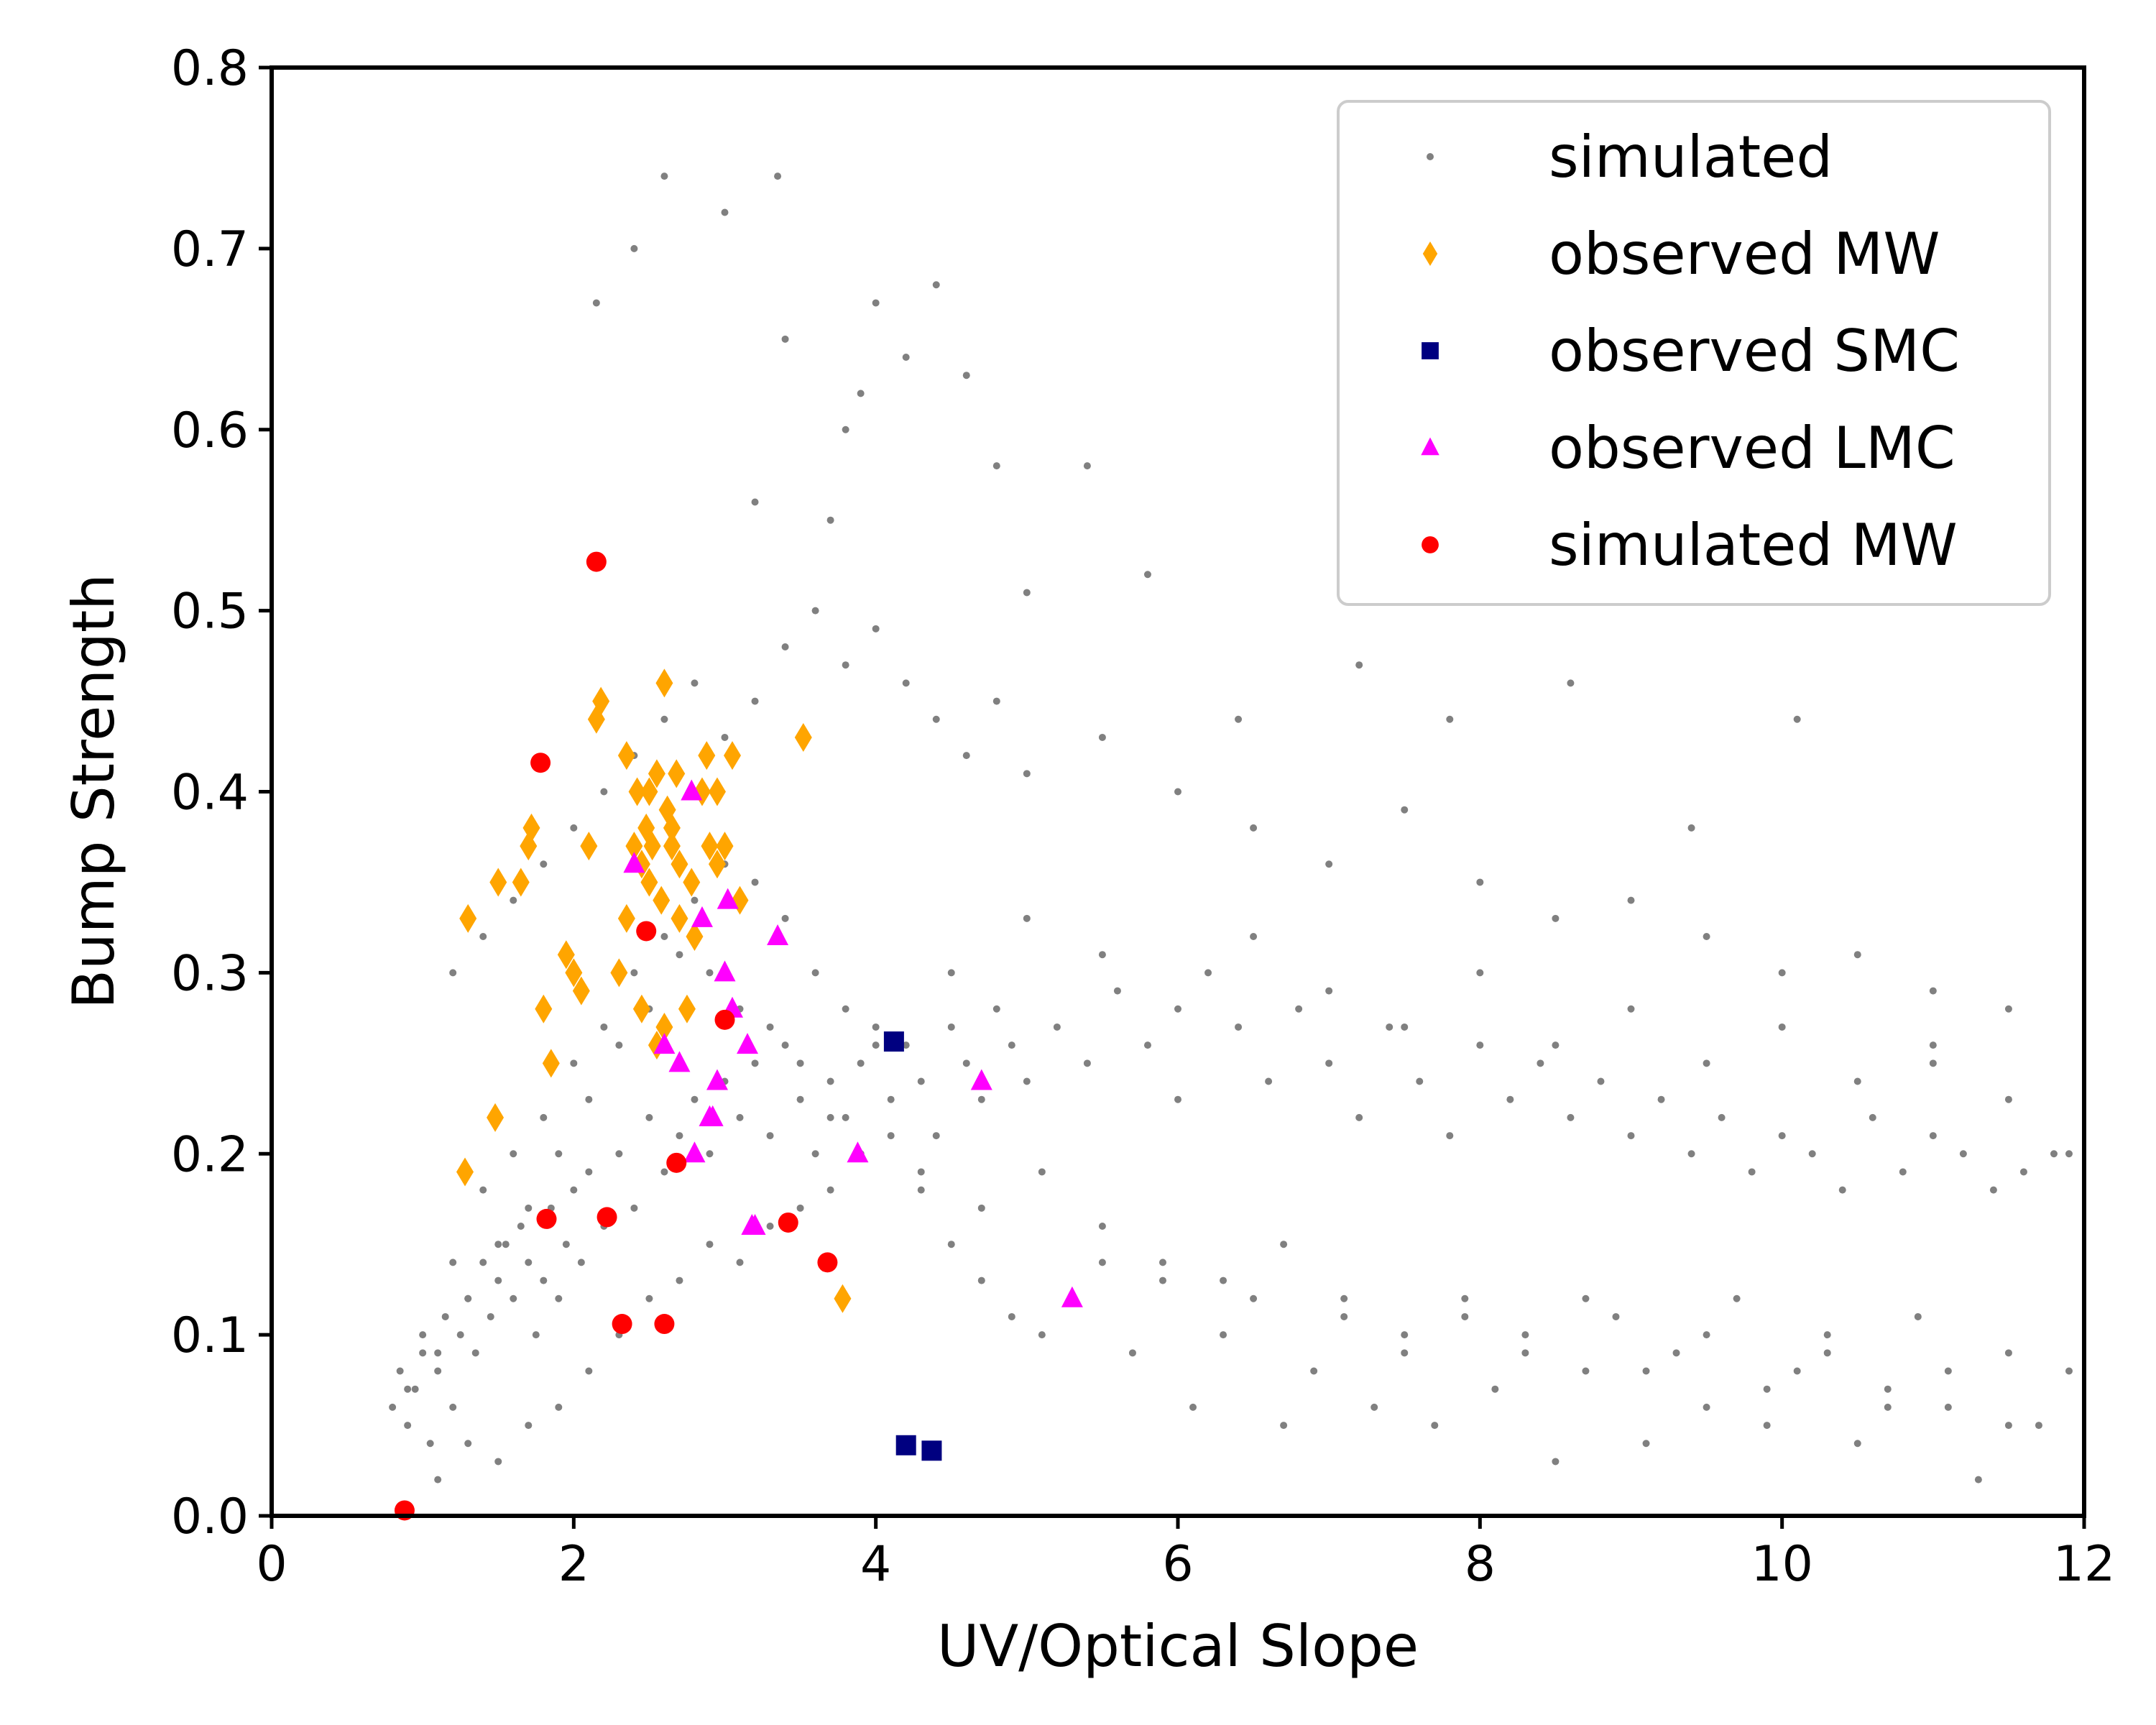  Describe the element at coordinates (2084, 1564) in the screenshot. I see `x-tick-label: 12` at that location.